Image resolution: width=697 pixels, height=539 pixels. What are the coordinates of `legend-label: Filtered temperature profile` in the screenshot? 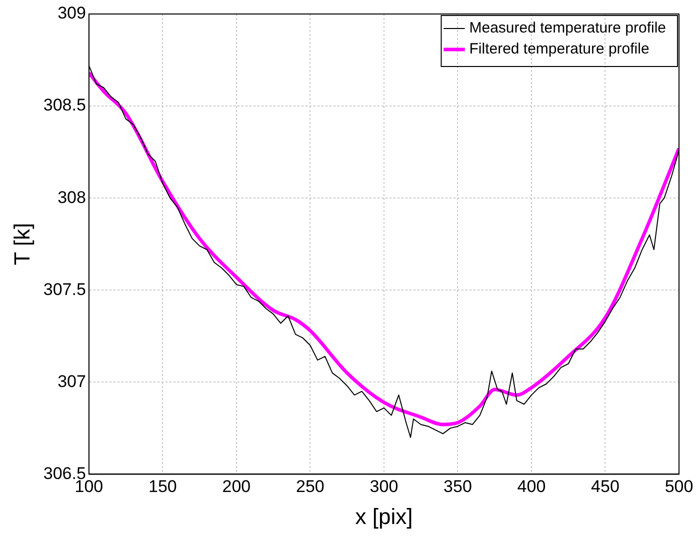 It's located at (559, 49).